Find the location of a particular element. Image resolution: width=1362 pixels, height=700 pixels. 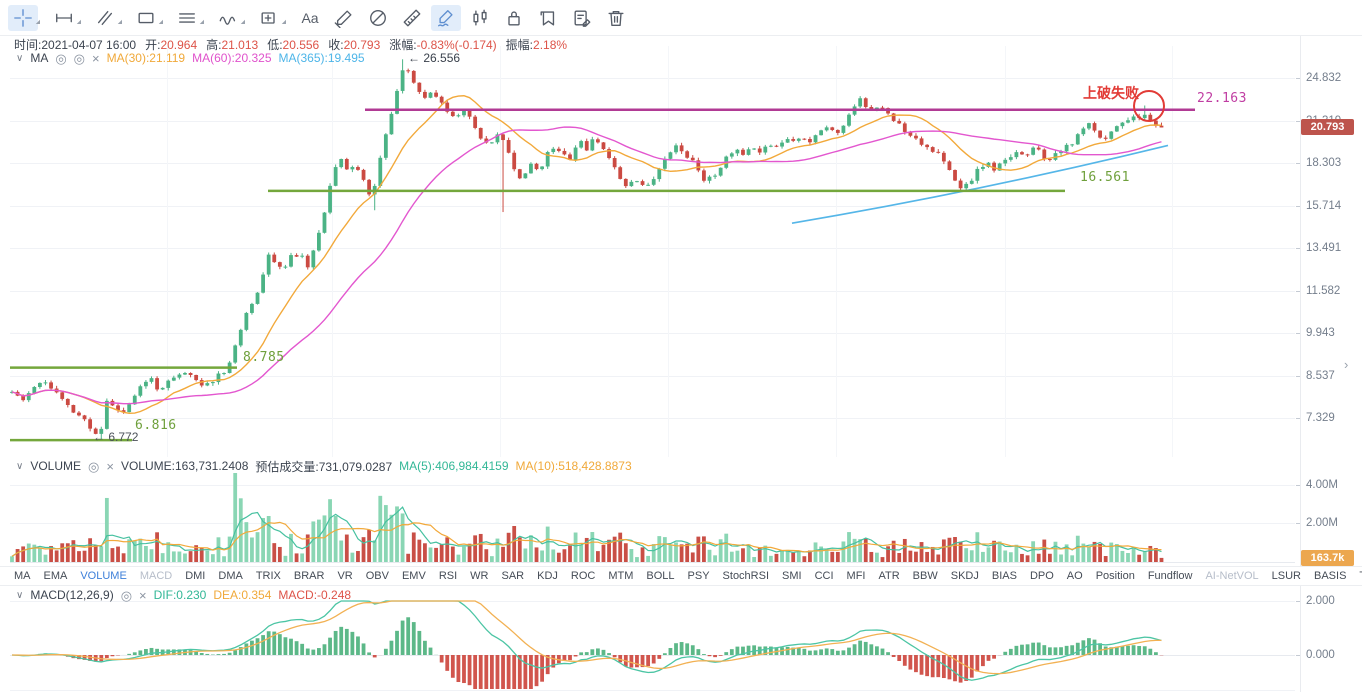

low-label: 低: is located at coordinates (275, 44).